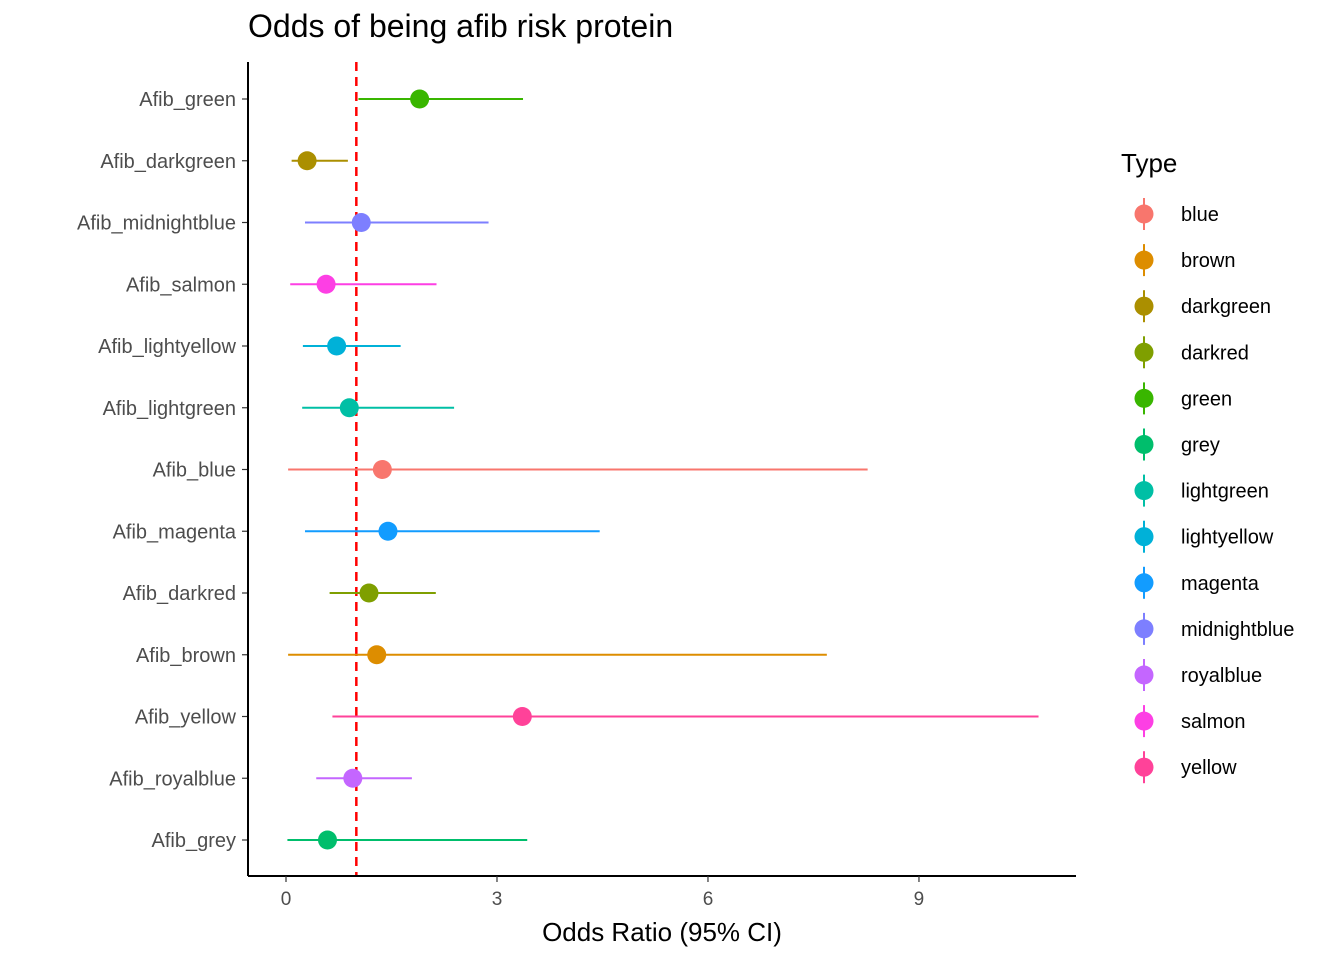 Image resolution: width=1344 pixels, height=960 pixels. I want to click on legend-key-point-blue, so click(1144, 214).